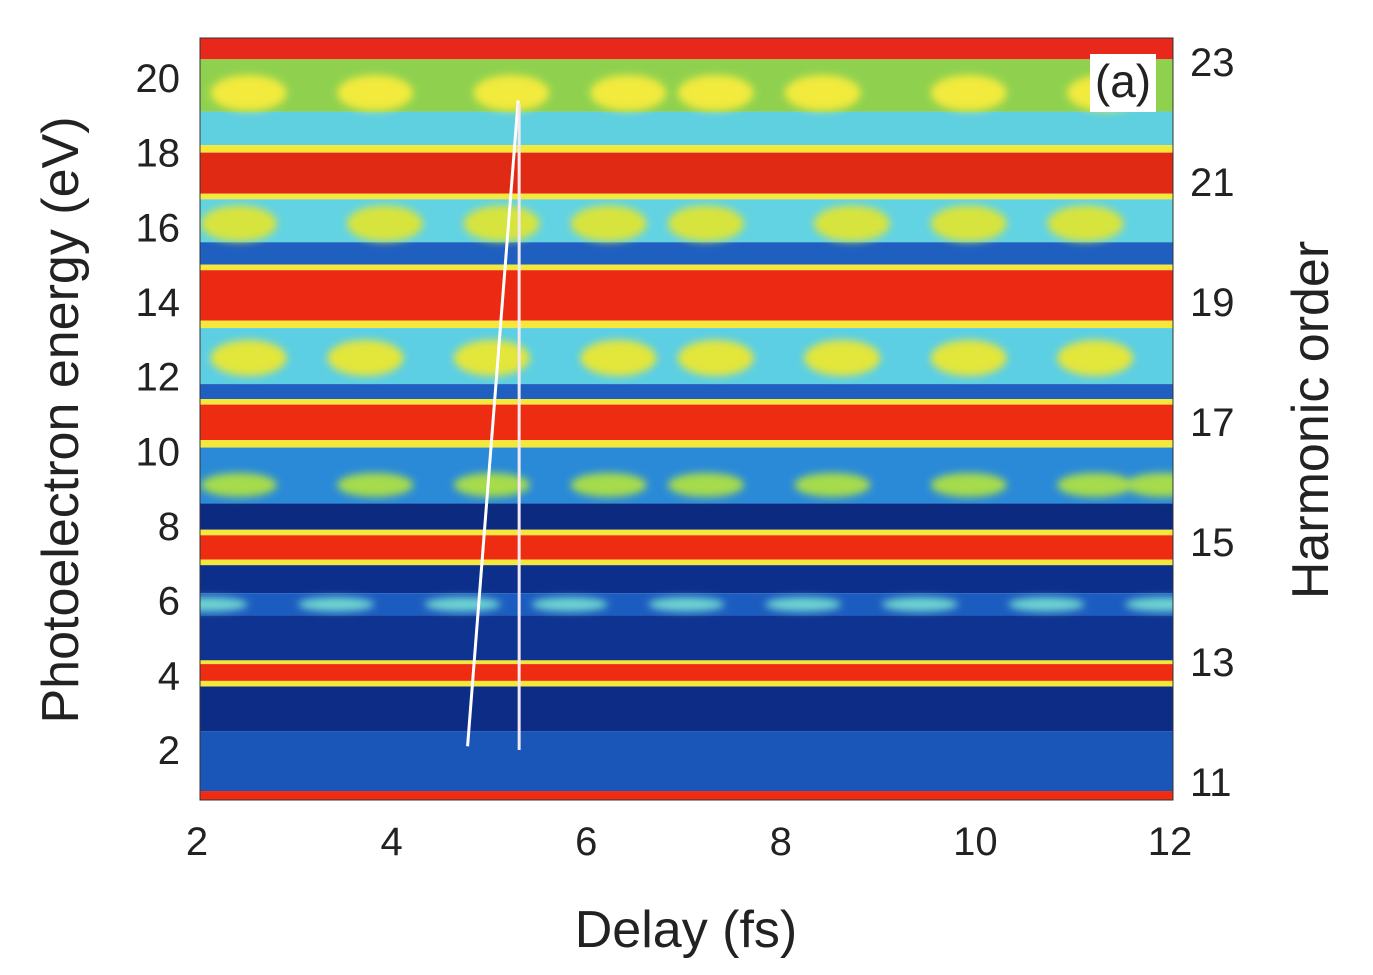 The width and height of the screenshot is (1373, 975). What do you see at coordinates (169, 602) in the screenshot?
I see `y-tick-label: 6` at bounding box center [169, 602].